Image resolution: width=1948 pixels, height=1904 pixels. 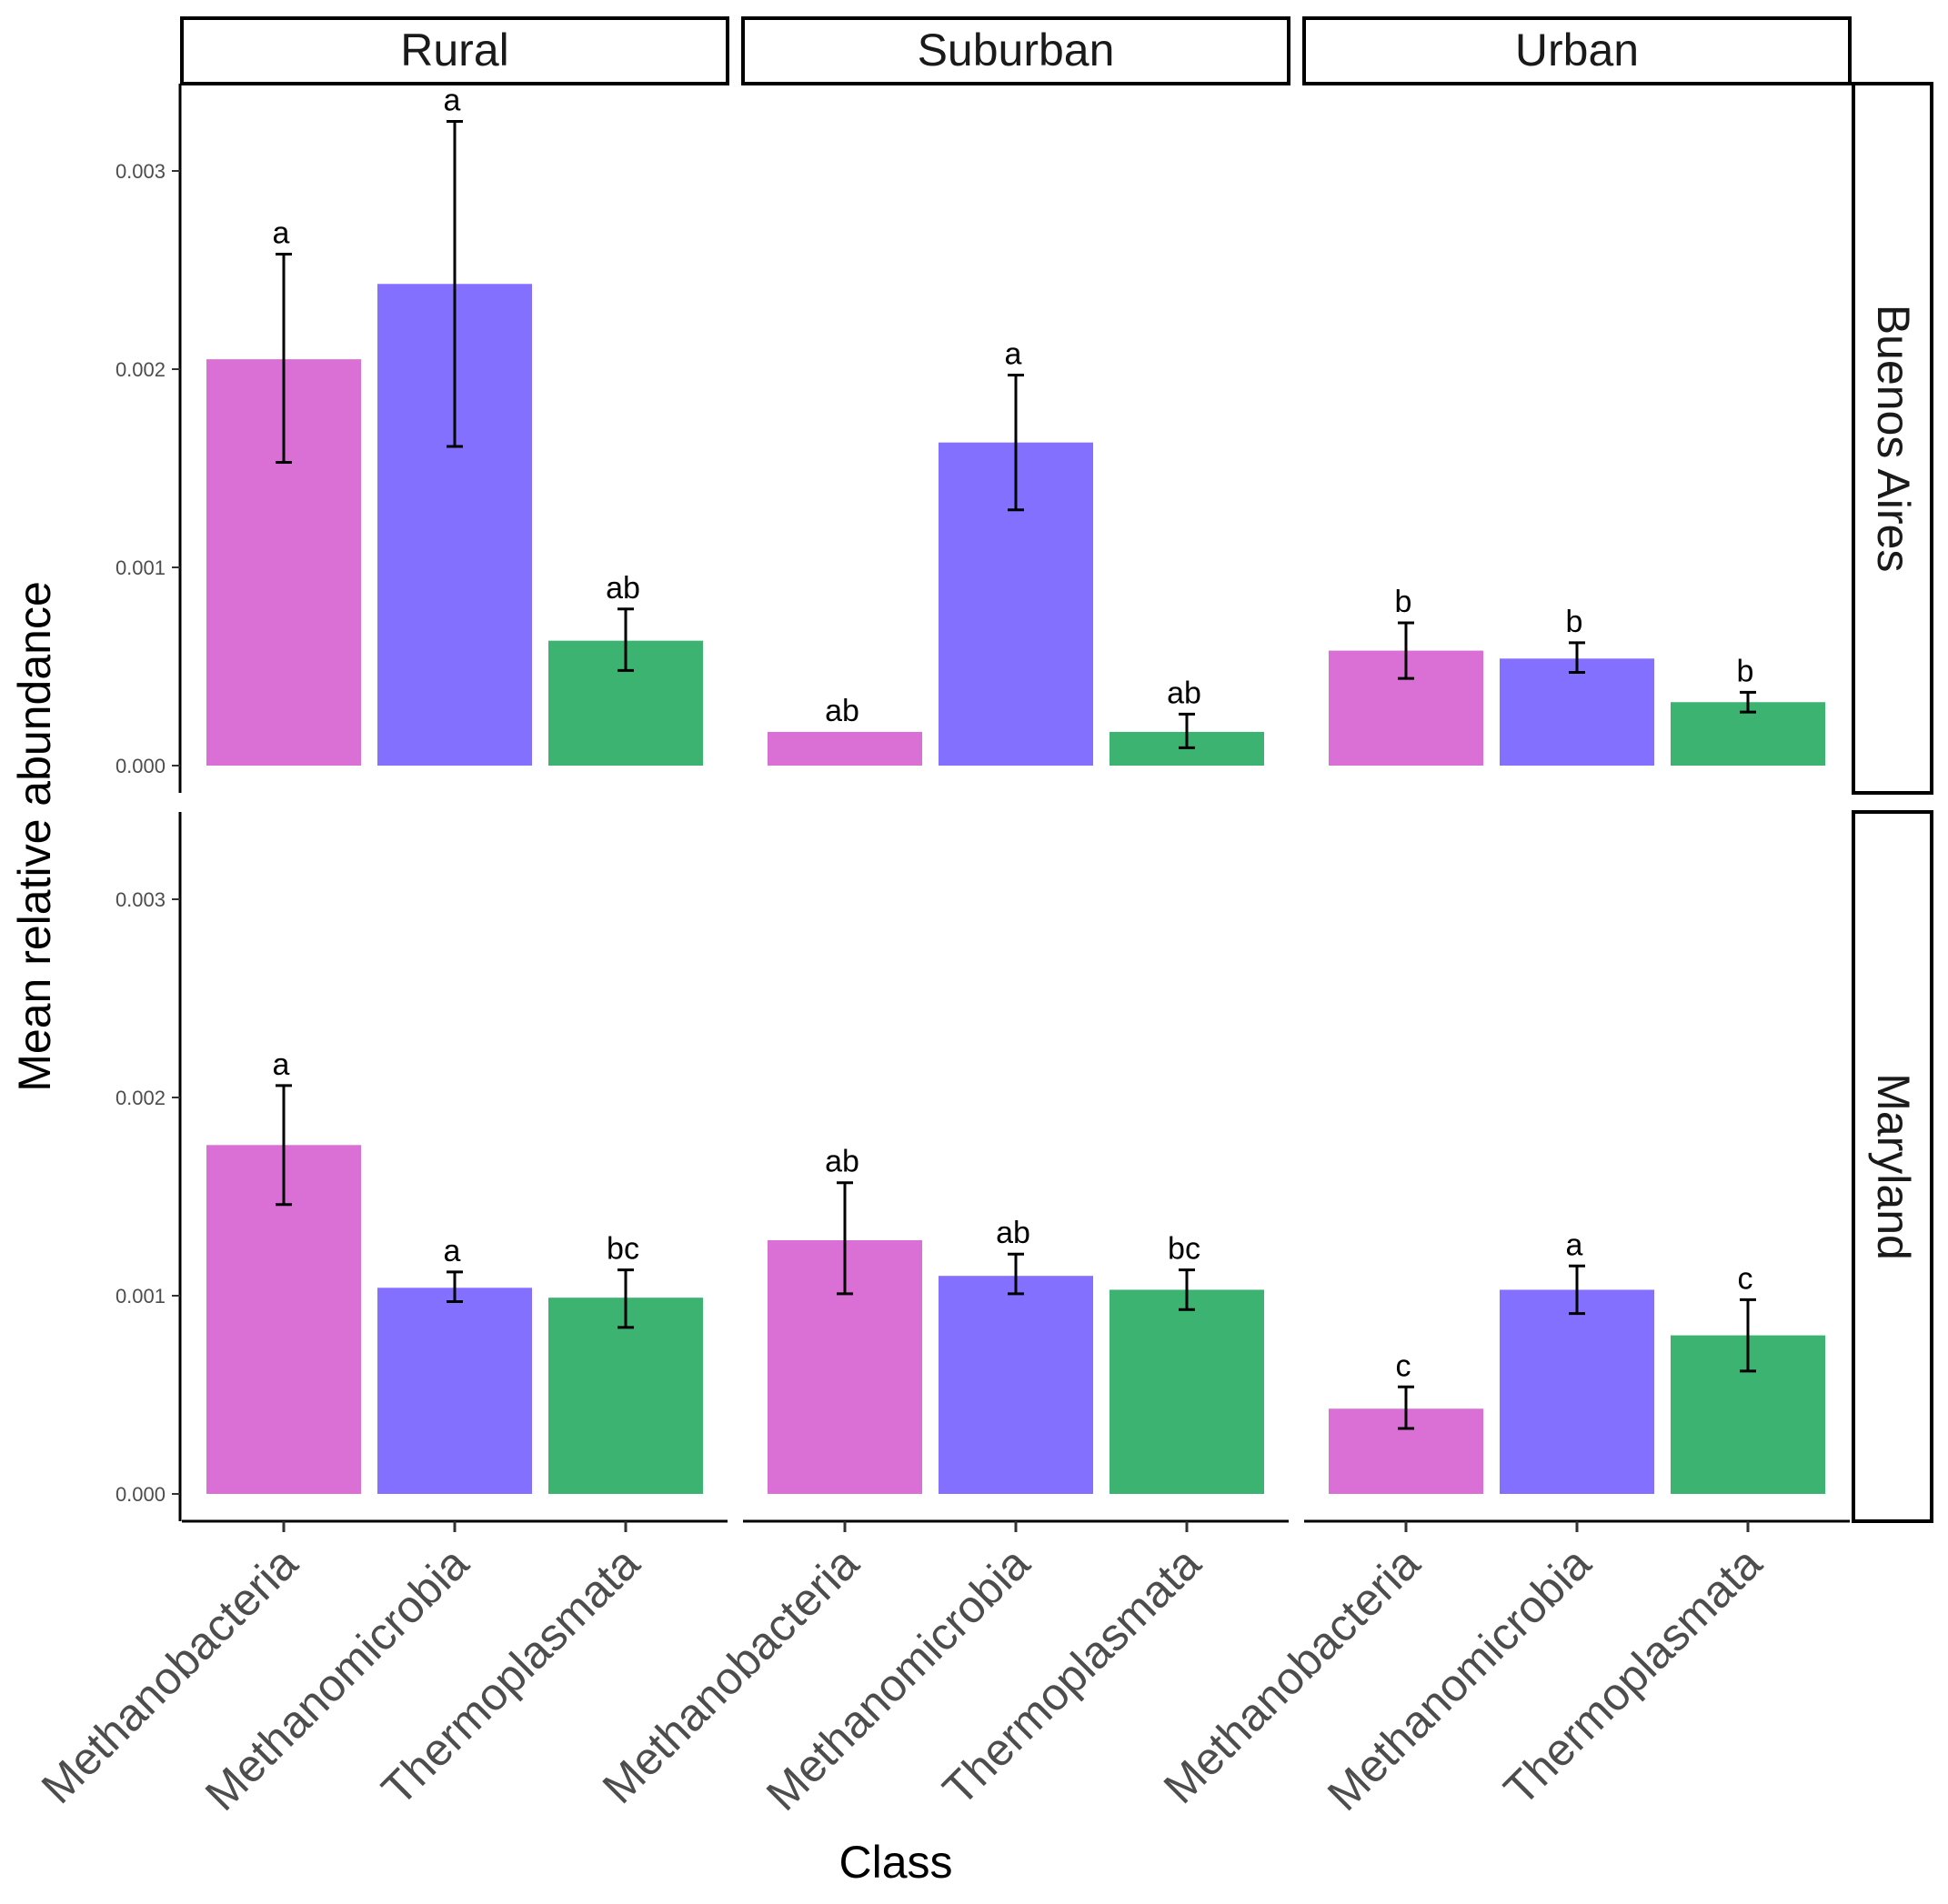 What do you see at coordinates (1184, 1249) in the screenshot?
I see `significance-label-maryland-suburban-thermoplasmata: bc` at bounding box center [1184, 1249].